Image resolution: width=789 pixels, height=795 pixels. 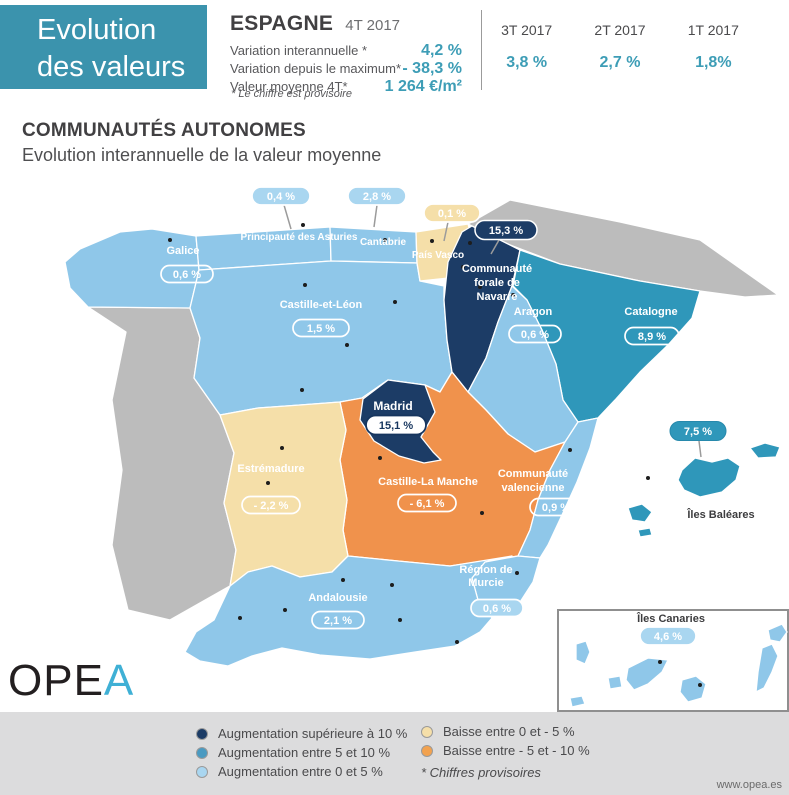 I want to click on report-title-line1: Evolution, so click(x=97, y=30).